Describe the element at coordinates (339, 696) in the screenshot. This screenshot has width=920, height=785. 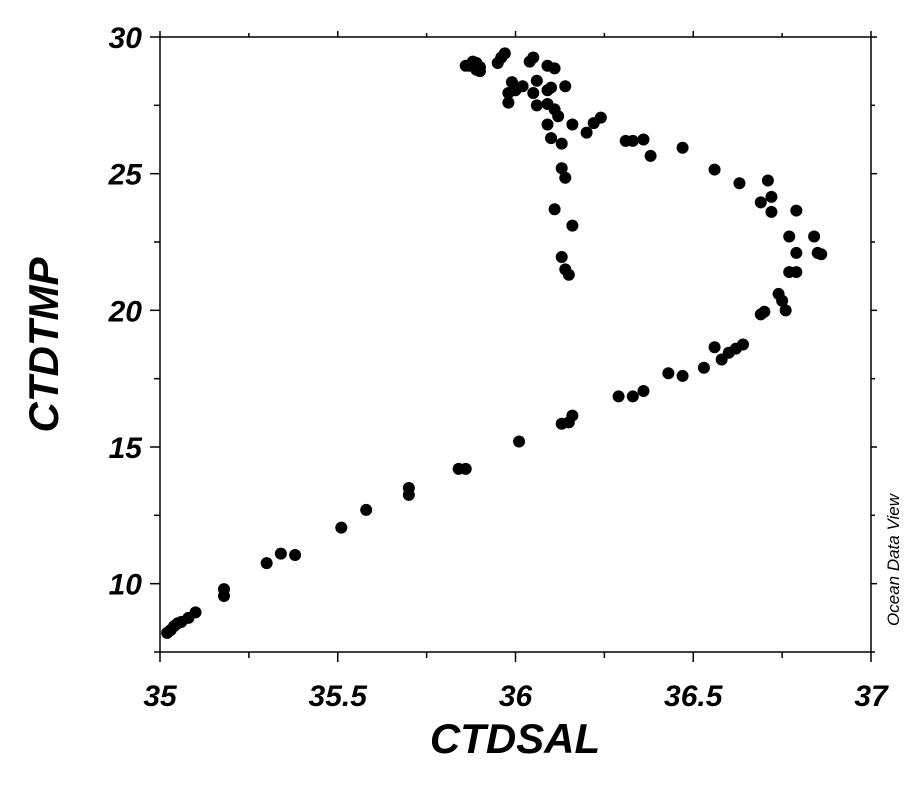
I see `x-tick-label: 35.5` at that location.